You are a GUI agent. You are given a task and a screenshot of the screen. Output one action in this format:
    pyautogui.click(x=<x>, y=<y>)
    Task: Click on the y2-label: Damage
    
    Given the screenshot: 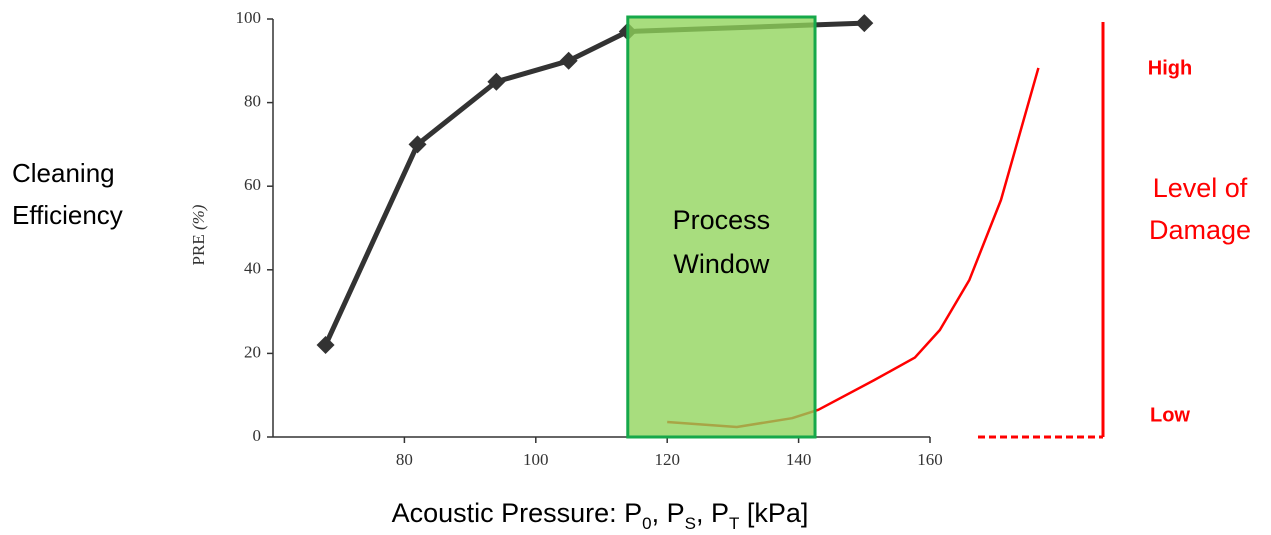 What is the action you would take?
    pyautogui.click(x=1200, y=230)
    